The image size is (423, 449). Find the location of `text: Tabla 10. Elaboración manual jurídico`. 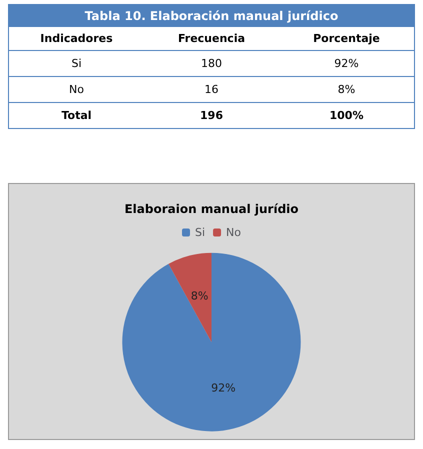

text: Tabla 10. Elaboración manual jurídico is located at coordinates (211, 16).